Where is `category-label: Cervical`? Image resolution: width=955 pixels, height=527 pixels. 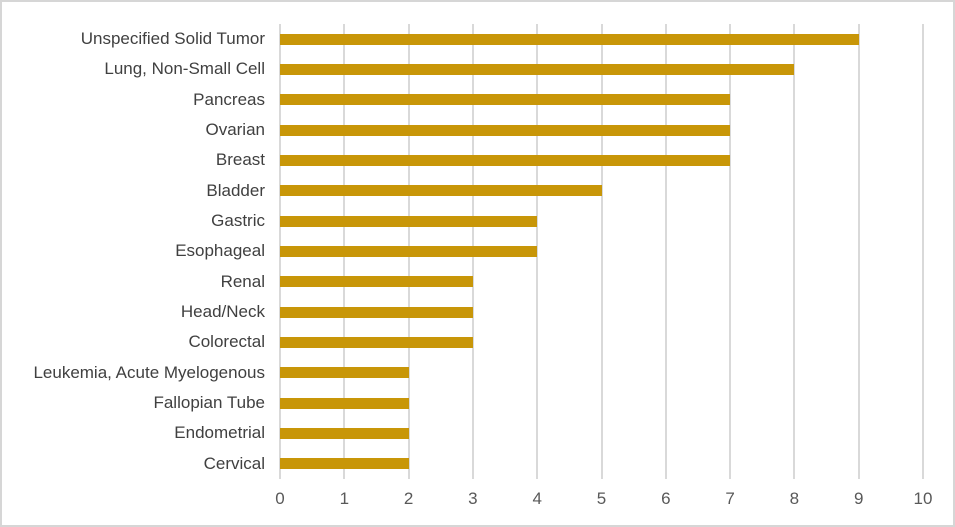 category-label: Cervical is located at coordinates (234, 463).